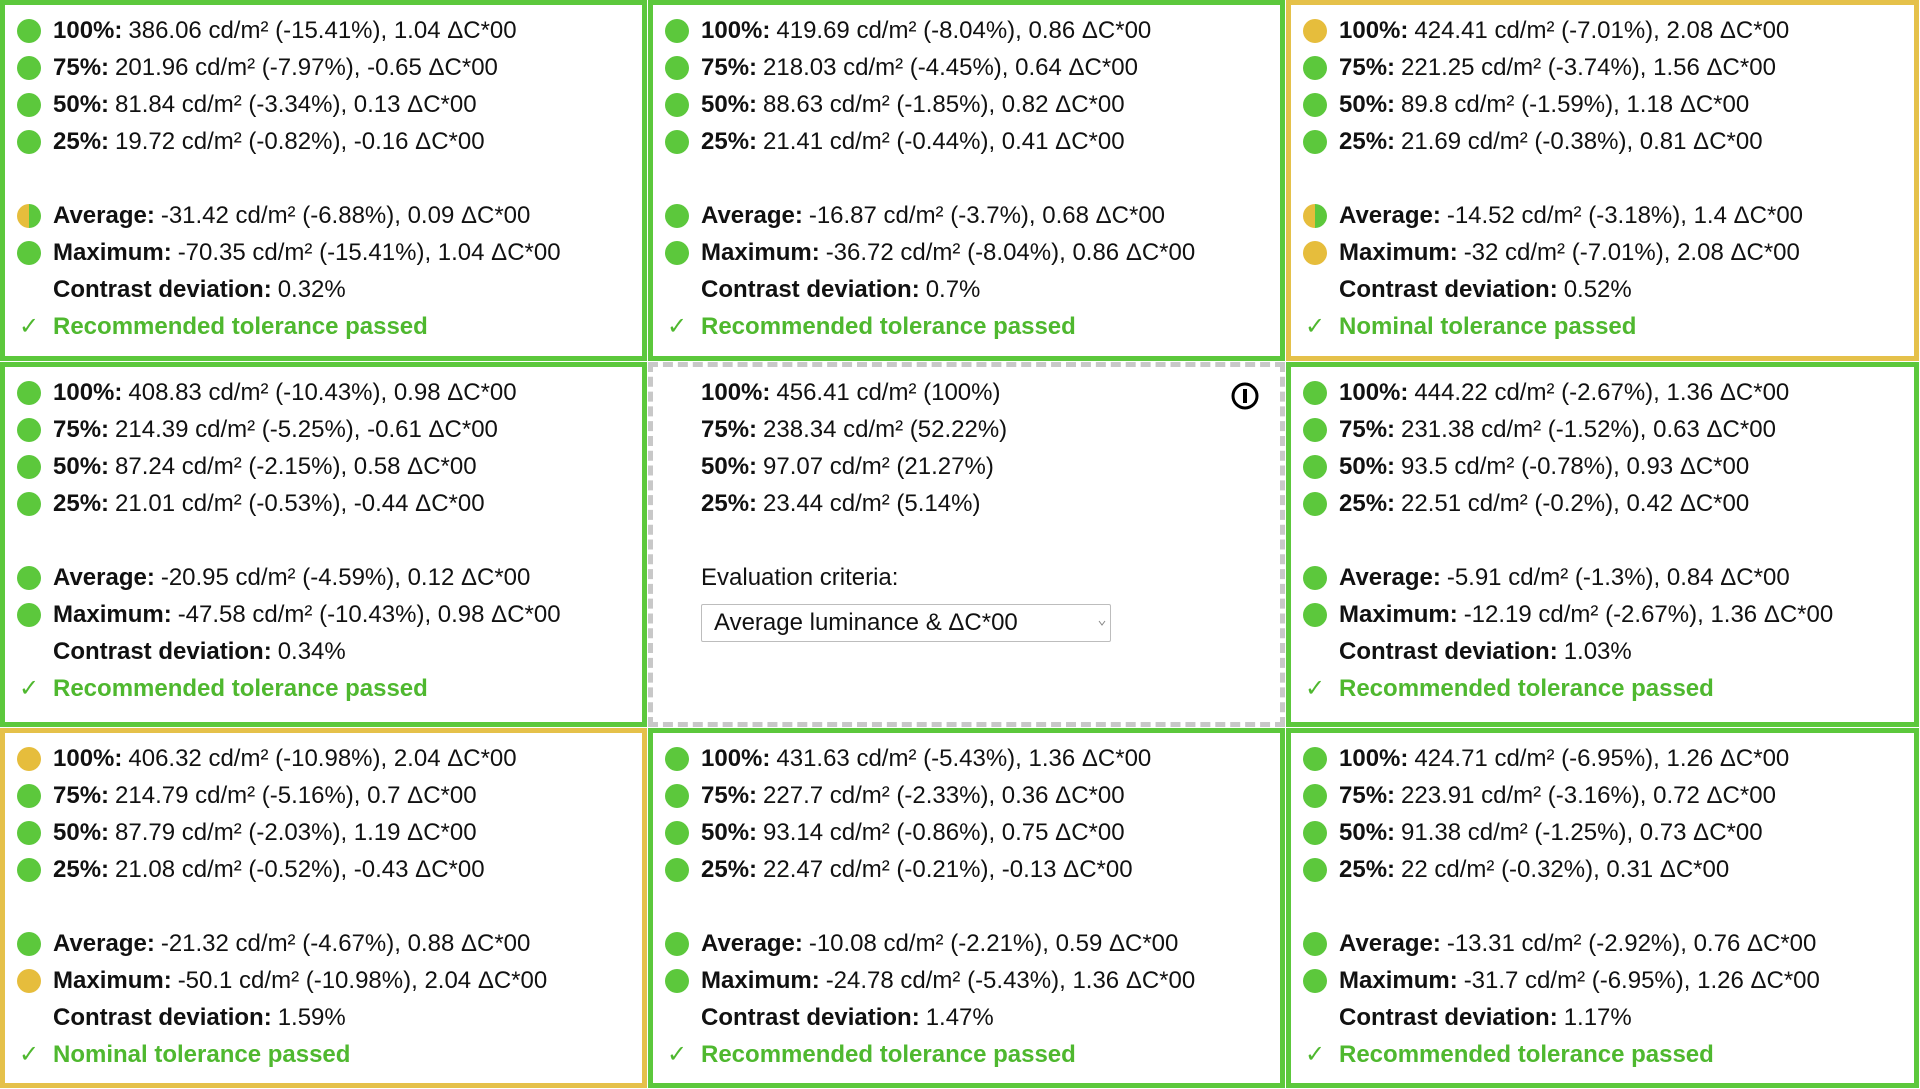 The width and height of the screenshot is (1920, 1089). I want to click on measurement-row: 75%: 214.79 cd/m² (-5.16%), 0.7 ΔC*00, so click(329, 795).